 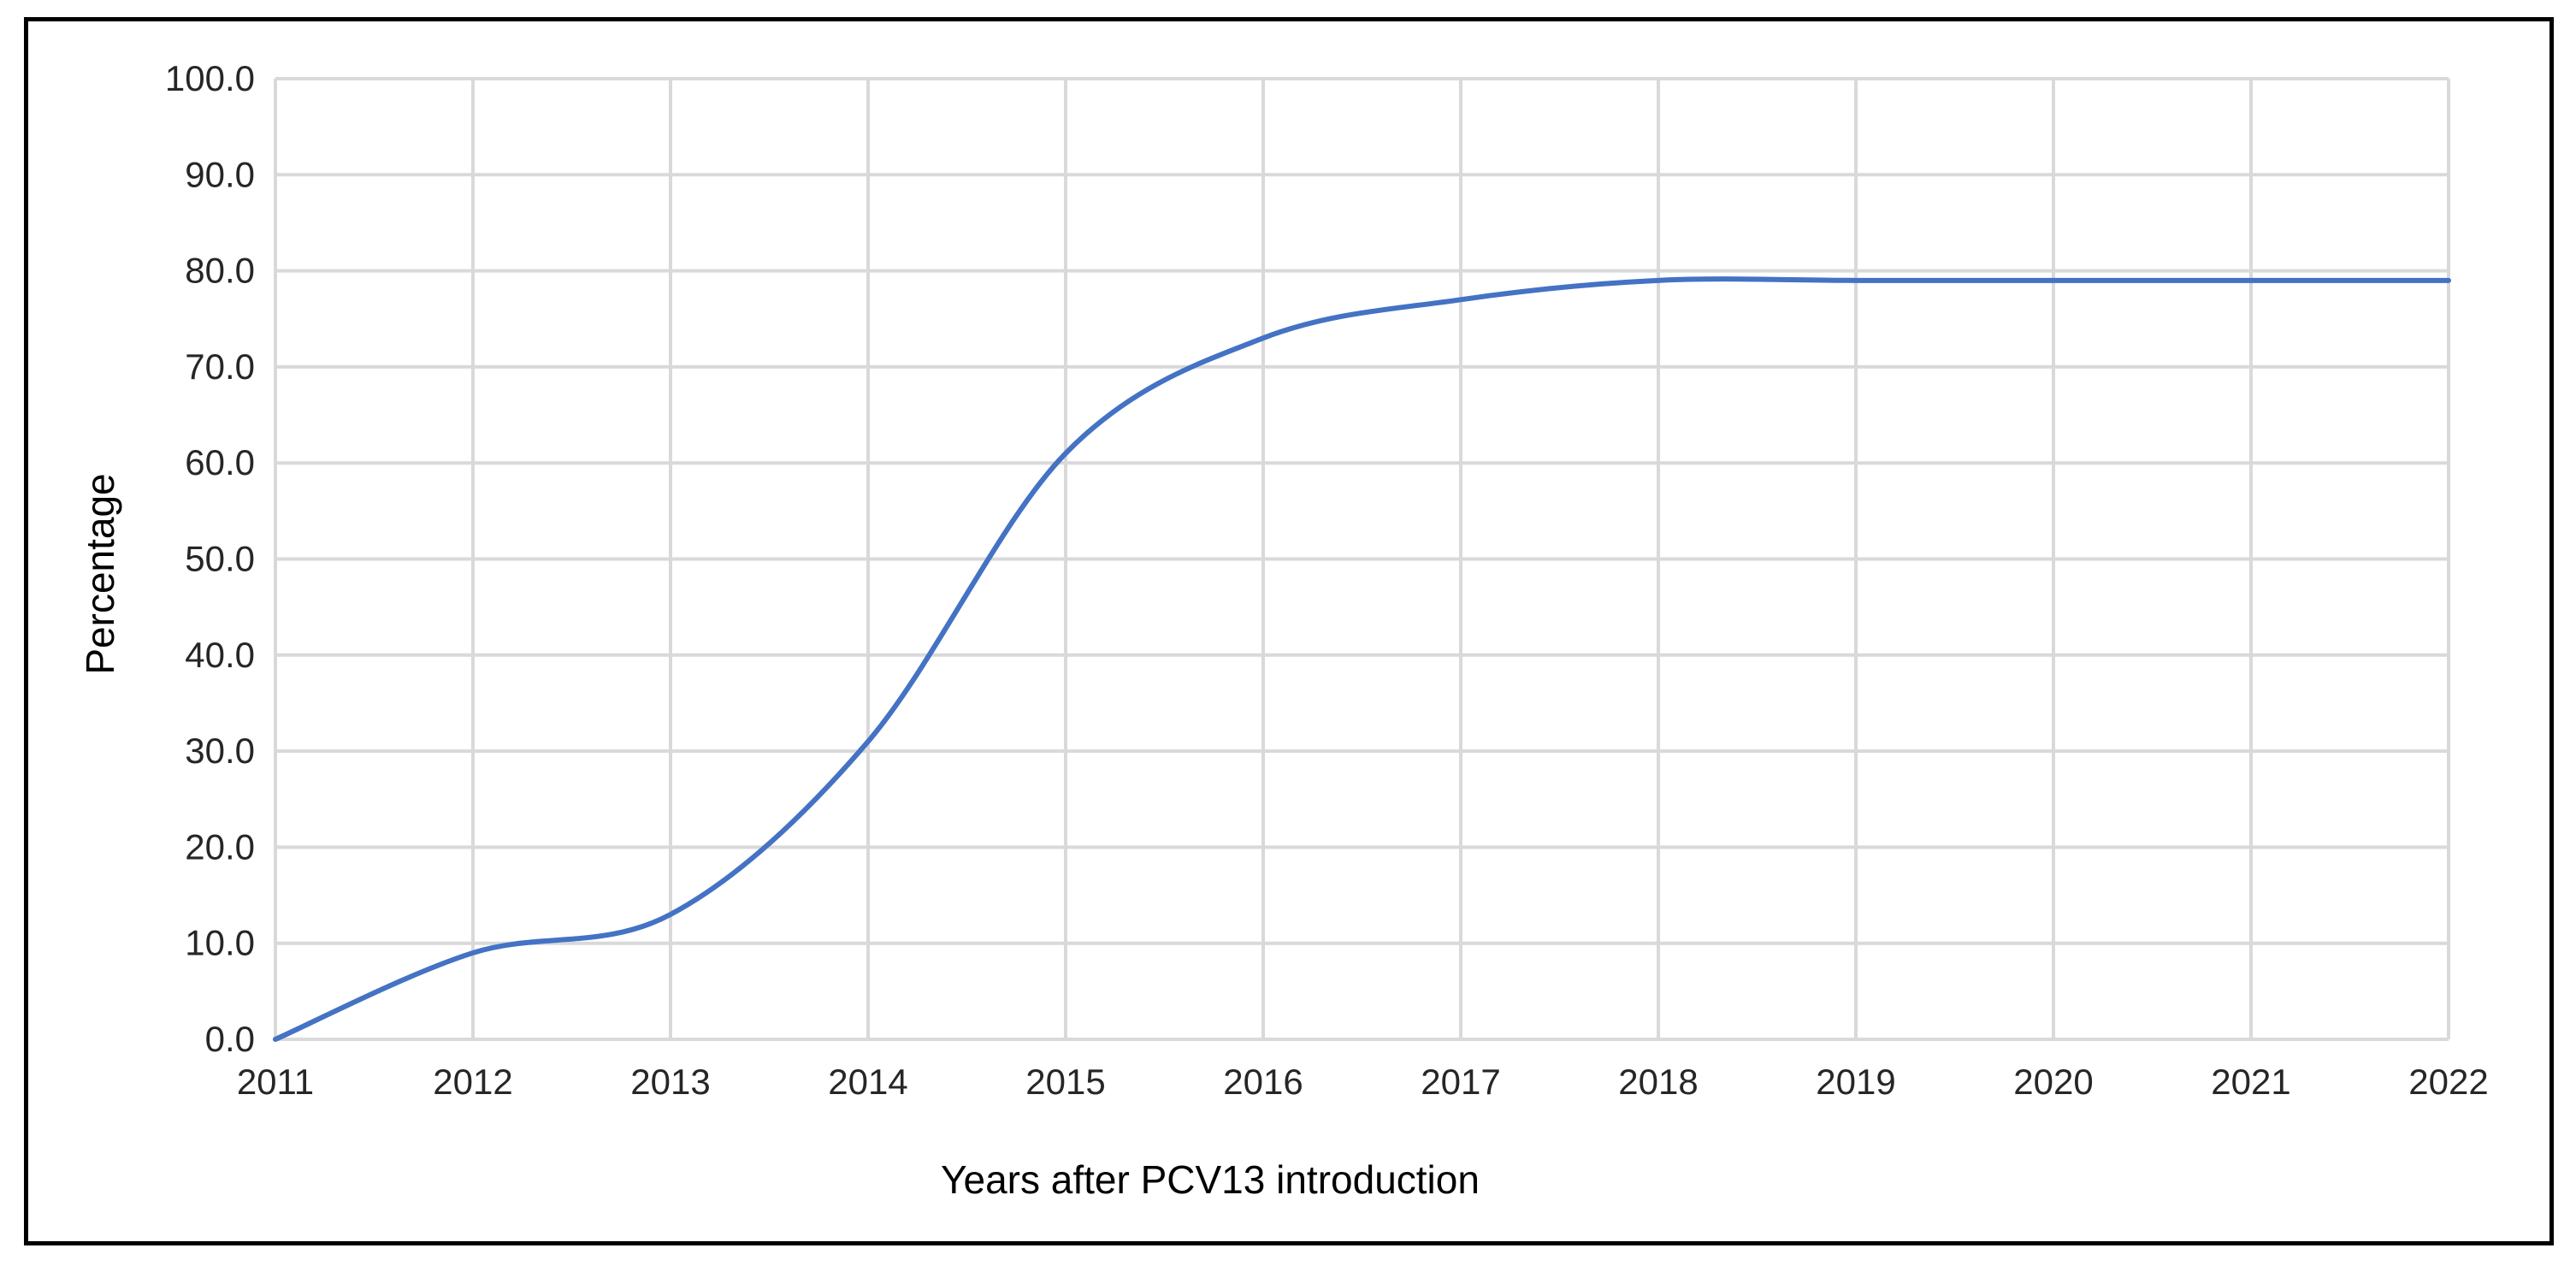 I want to click on x-tick-label: 2015, so click(x=1065, y=1082).